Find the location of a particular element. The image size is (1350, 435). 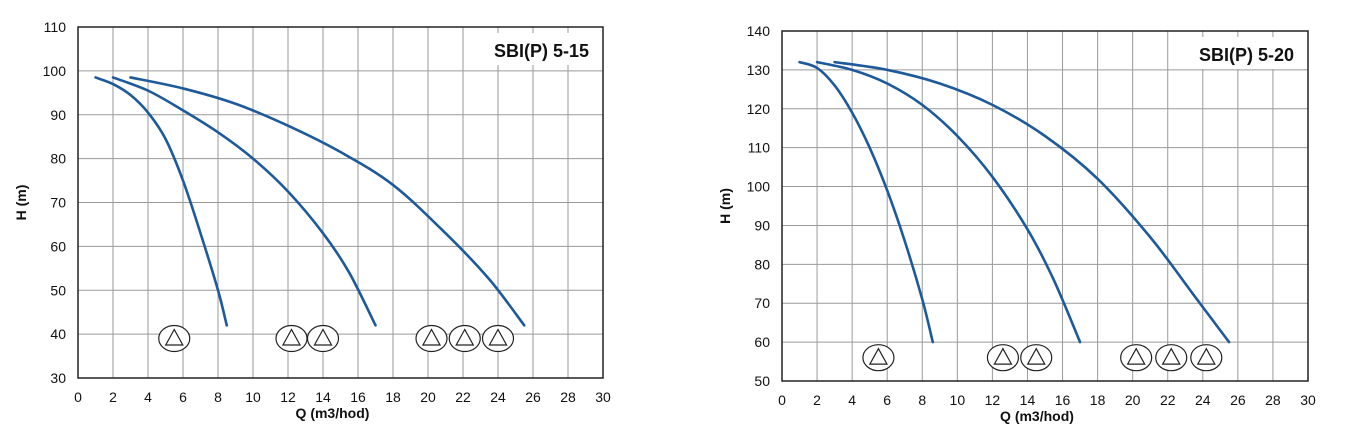

y-tick-label: 140 is located at coordinates (759, 31).